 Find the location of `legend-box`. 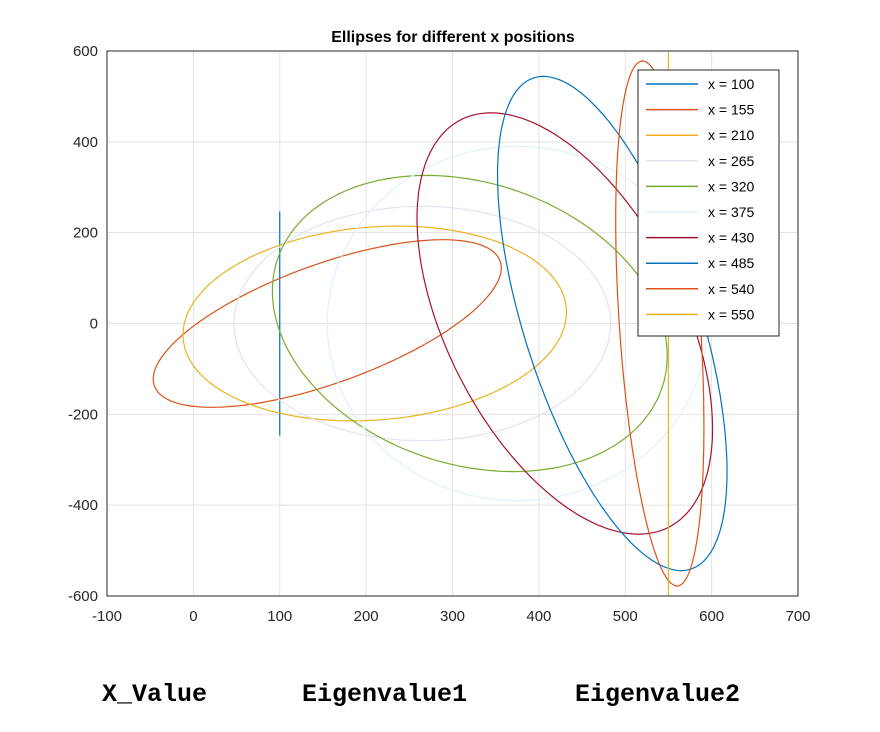

legend-box is located at coordinates (708, 203).